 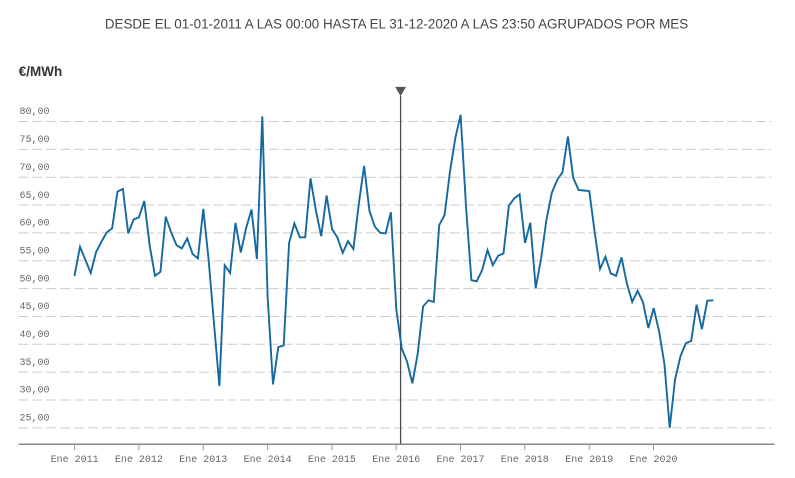 I want to click on svg-text: Ene 2011, so click(x=75, y=460).